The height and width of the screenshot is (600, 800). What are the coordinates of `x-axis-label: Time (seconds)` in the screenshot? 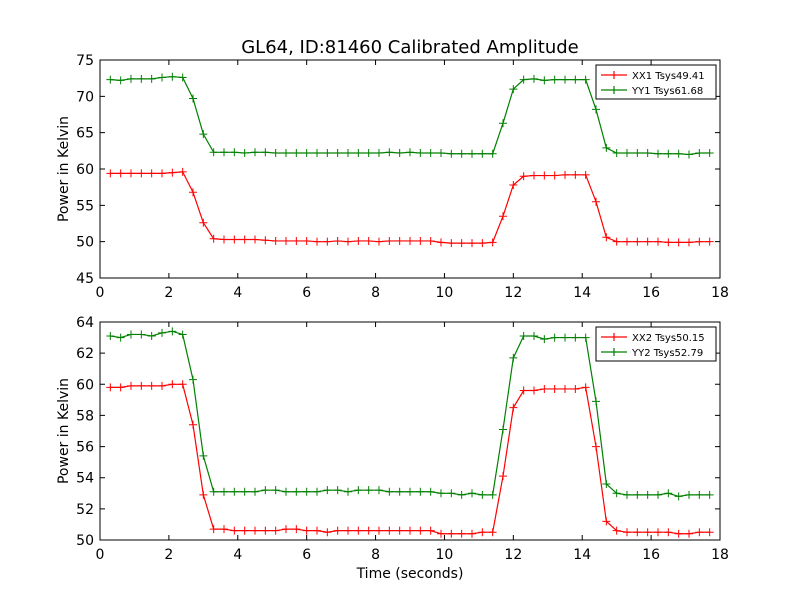 It's located at (410, 574).